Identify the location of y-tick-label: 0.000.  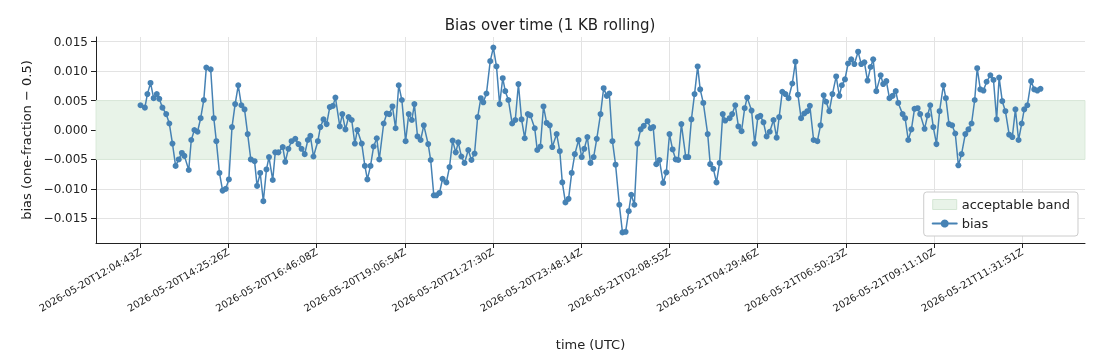
(70, 129).